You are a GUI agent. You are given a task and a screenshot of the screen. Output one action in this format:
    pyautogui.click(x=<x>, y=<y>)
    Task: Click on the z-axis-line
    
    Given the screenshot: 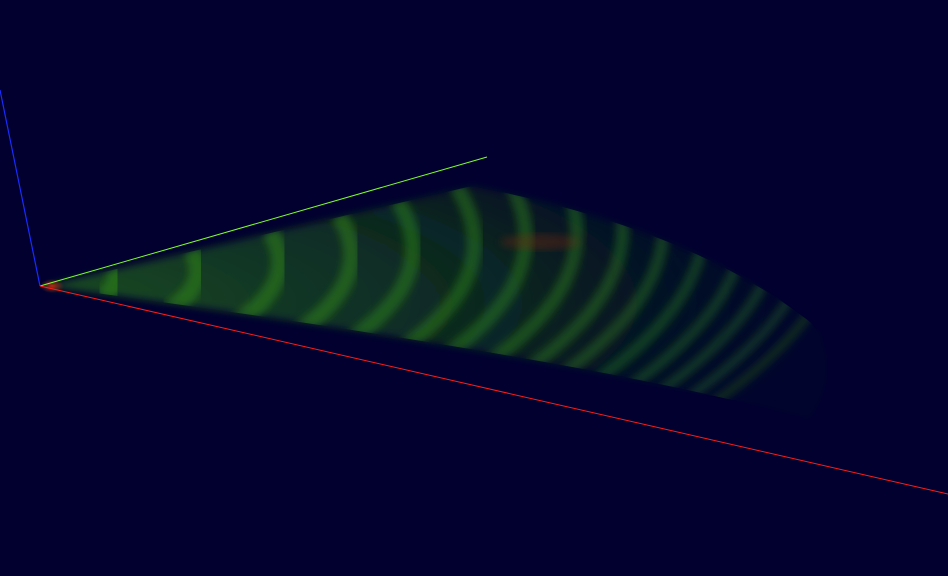 What is the action you would take?
    pyautogui.click(x=20, y=188)
    